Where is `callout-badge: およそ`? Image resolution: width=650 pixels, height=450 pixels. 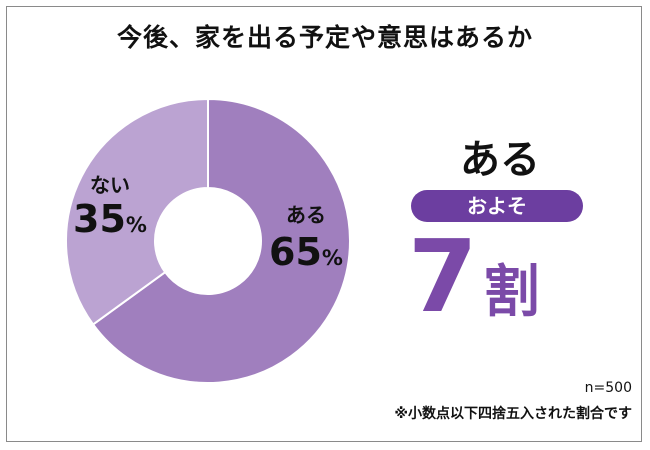 callout-badge: およそ is located at coordinates (497, 206).